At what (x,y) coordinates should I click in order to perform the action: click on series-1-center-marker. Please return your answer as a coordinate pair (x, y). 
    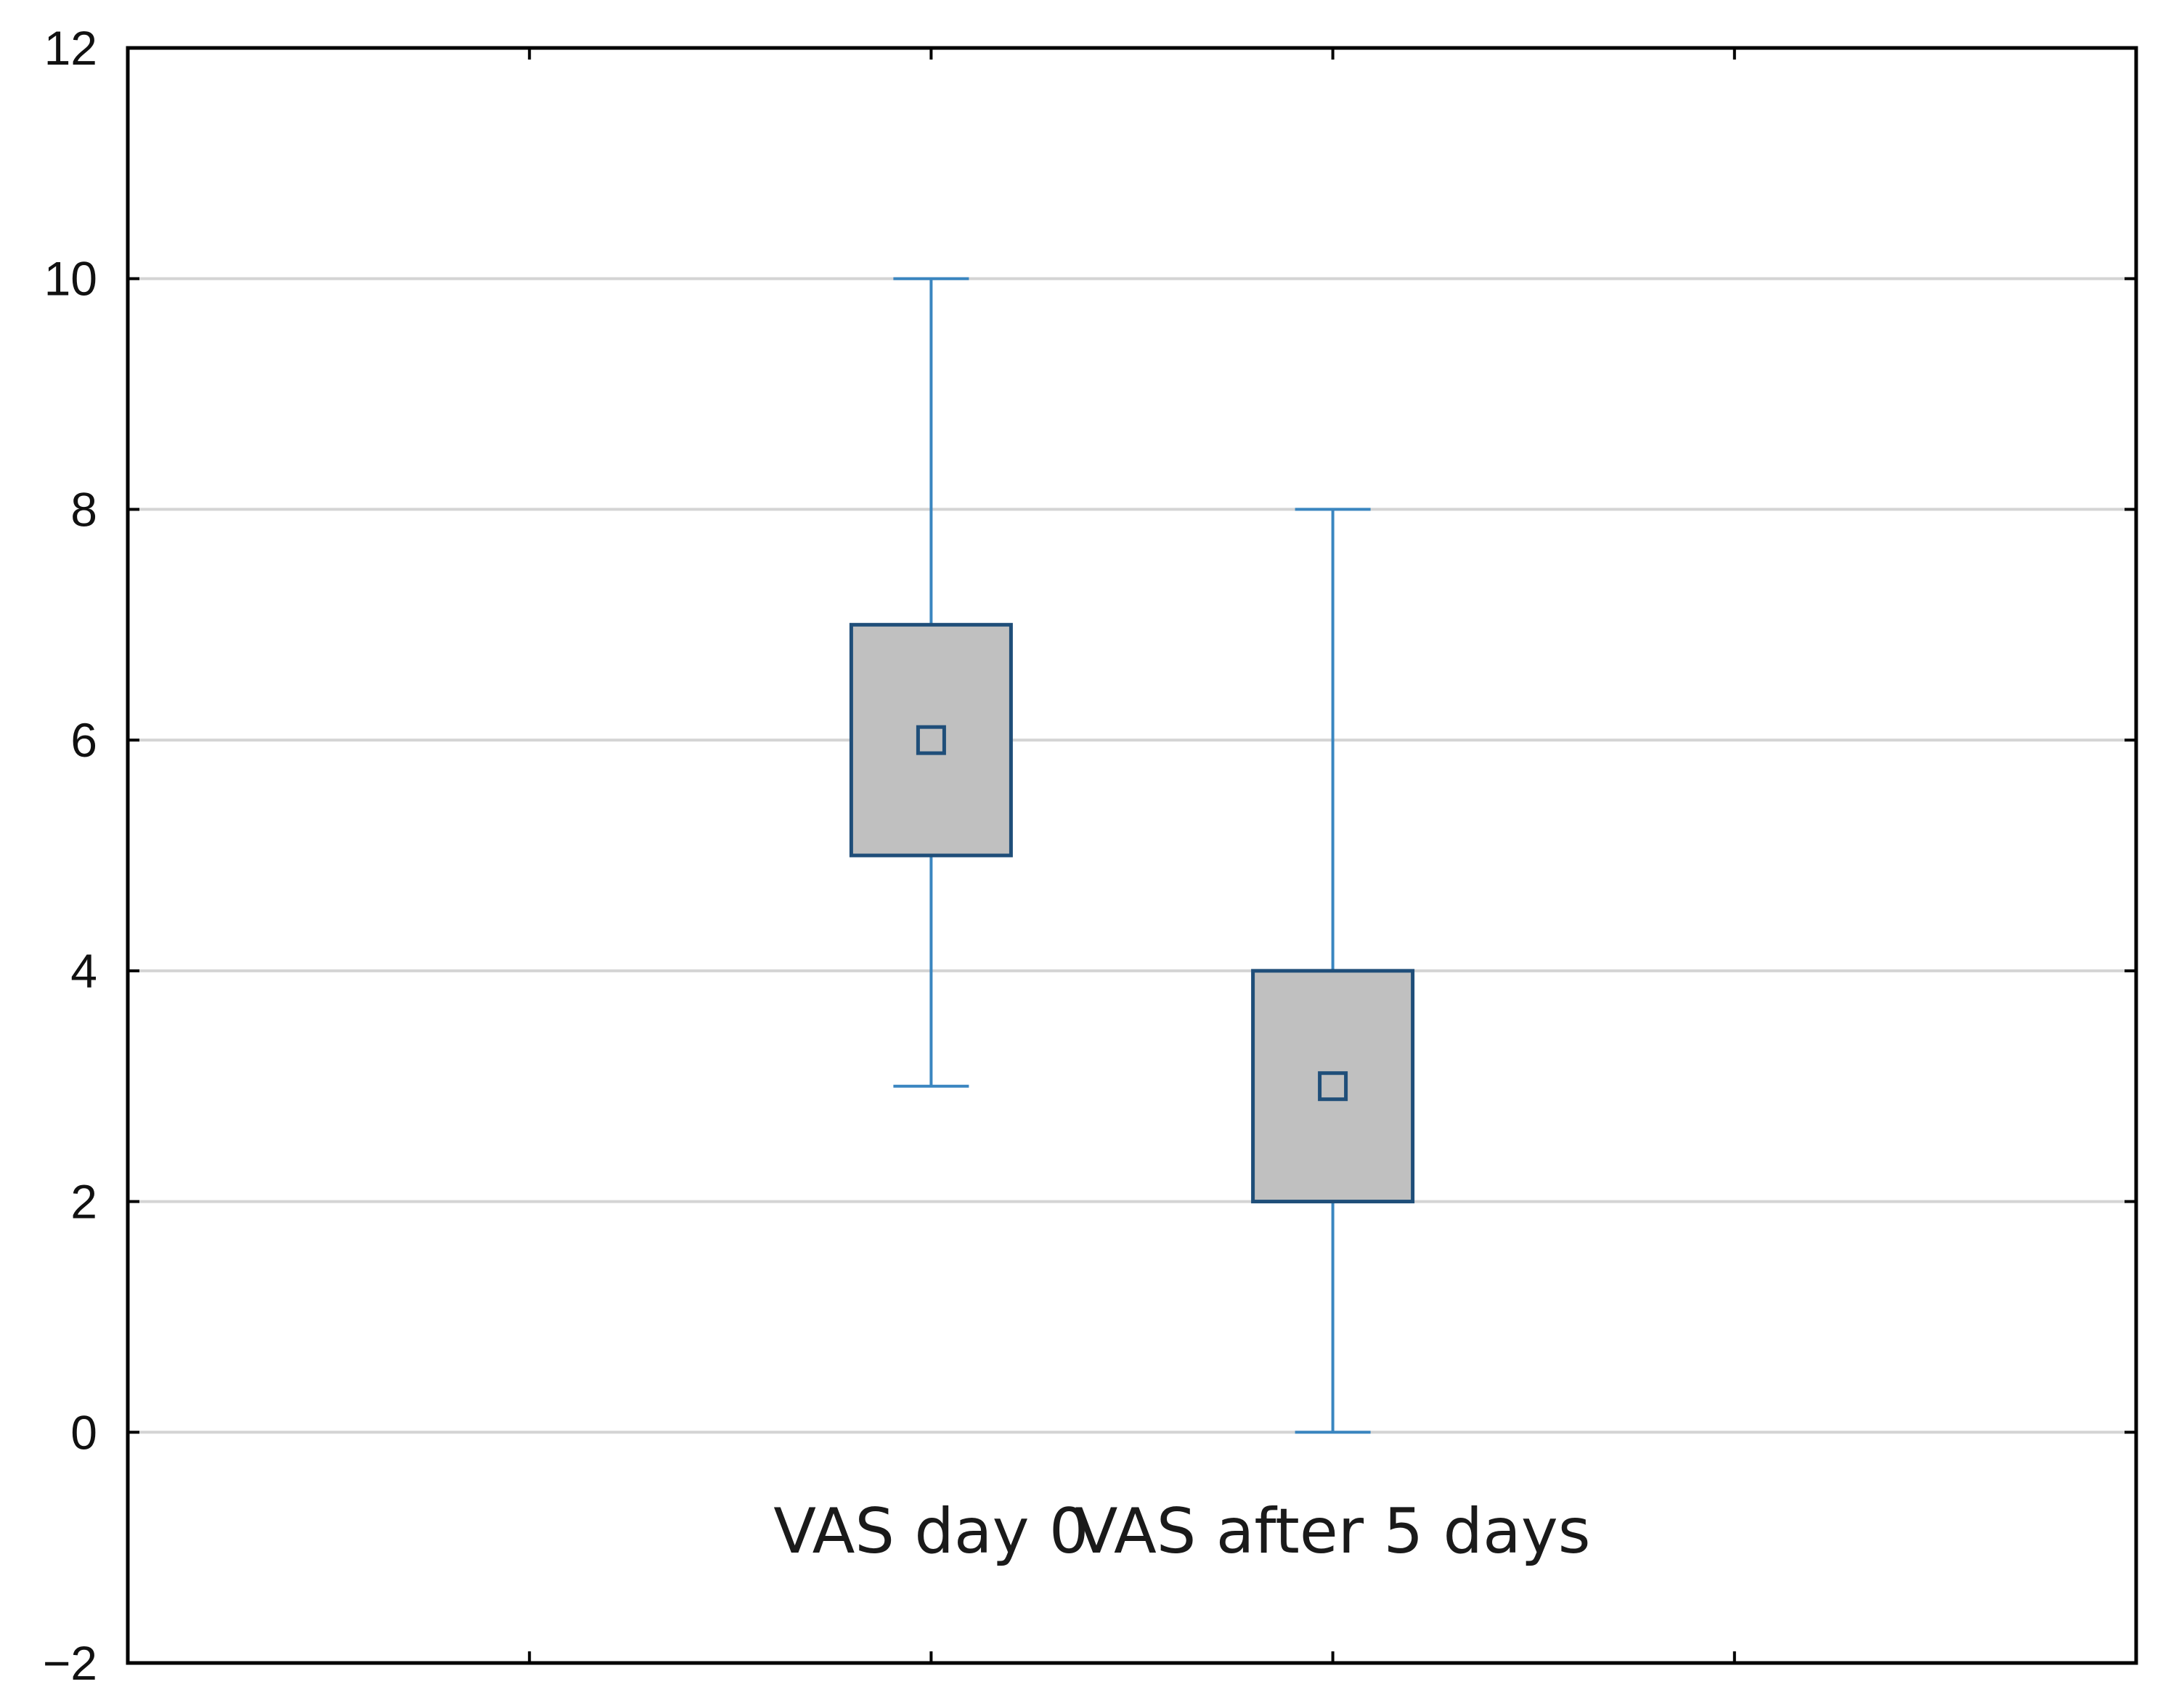
    Looking at the image, I should click on (1333, 1086).